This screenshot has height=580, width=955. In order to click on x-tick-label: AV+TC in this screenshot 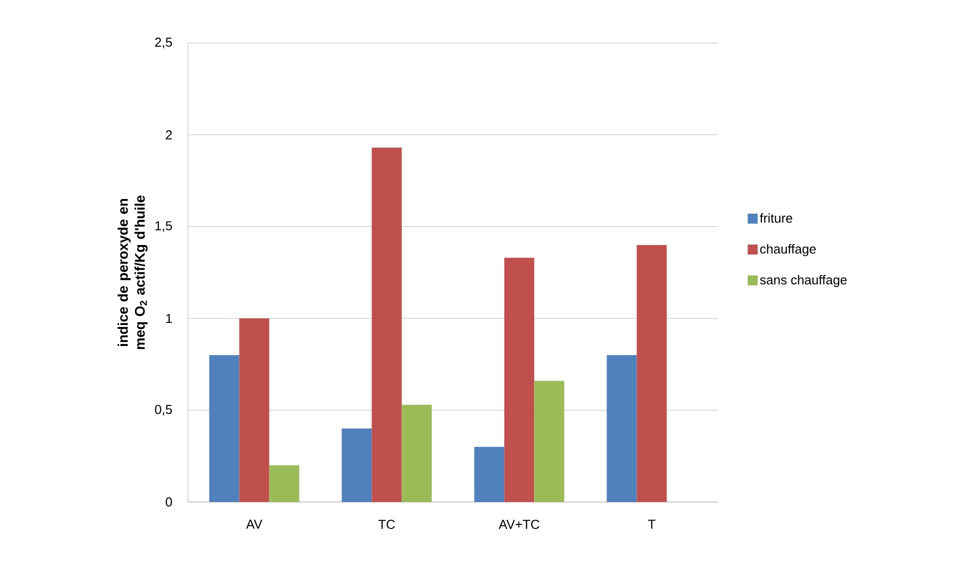, I will do `click(519, 524)`.